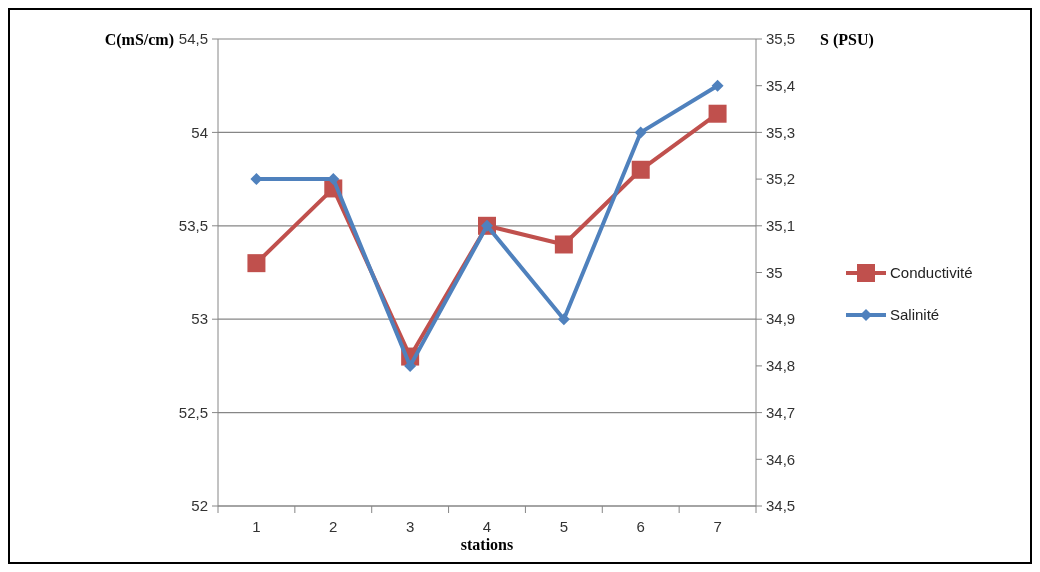  What do you see at coordinates (781, 226) in the screenshot?
I see `y2-tick-label: 35,1` at bounding box center [781, 226].